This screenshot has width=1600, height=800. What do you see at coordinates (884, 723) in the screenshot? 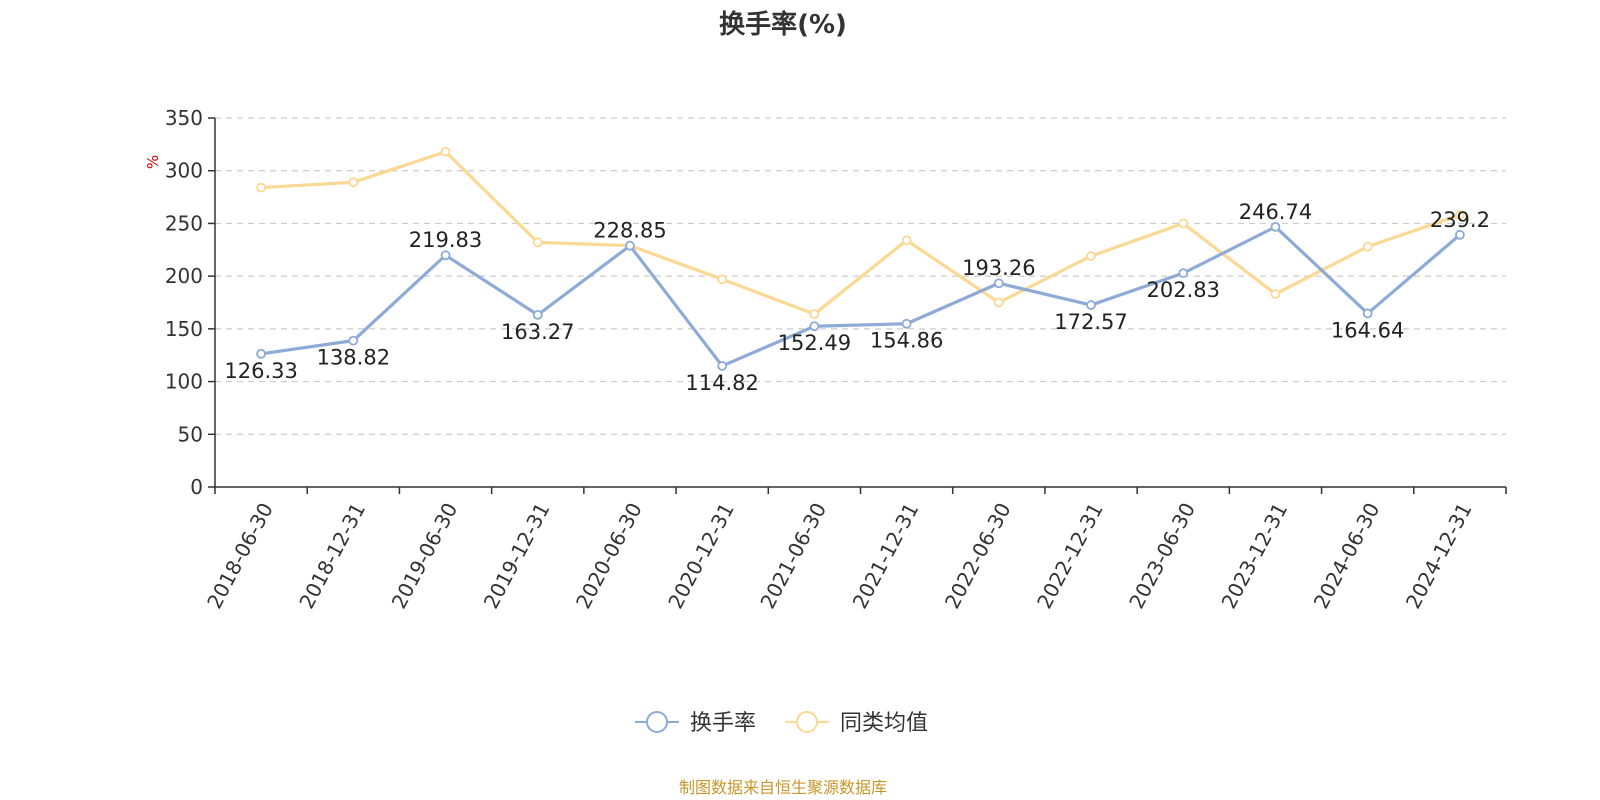
I see `legend-label-1: 同类均值` at bounding box center [884, 723].